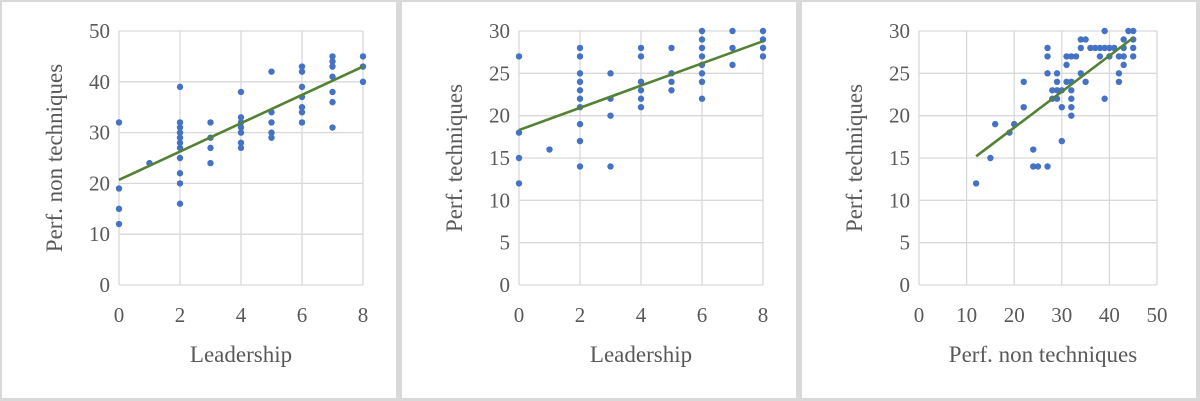 The height and width of the screenshot is (401, 1200). What do you see at coordinates (99, 234) in the screenshot?
I see `y-tick-label: 10` at bounding box center [99, 234].